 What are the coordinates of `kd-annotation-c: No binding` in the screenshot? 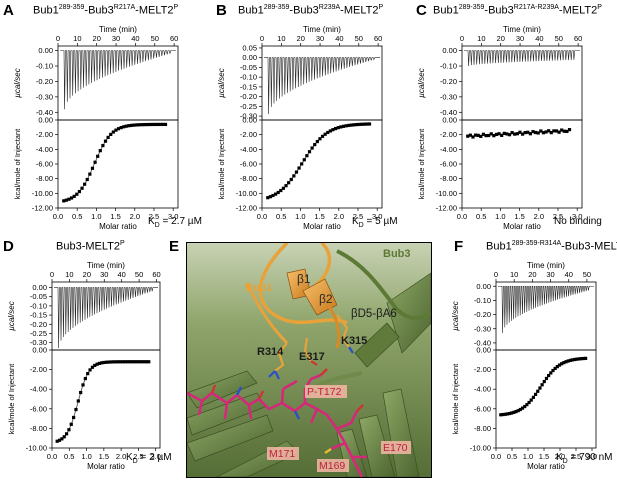 It's located at (578, 221).